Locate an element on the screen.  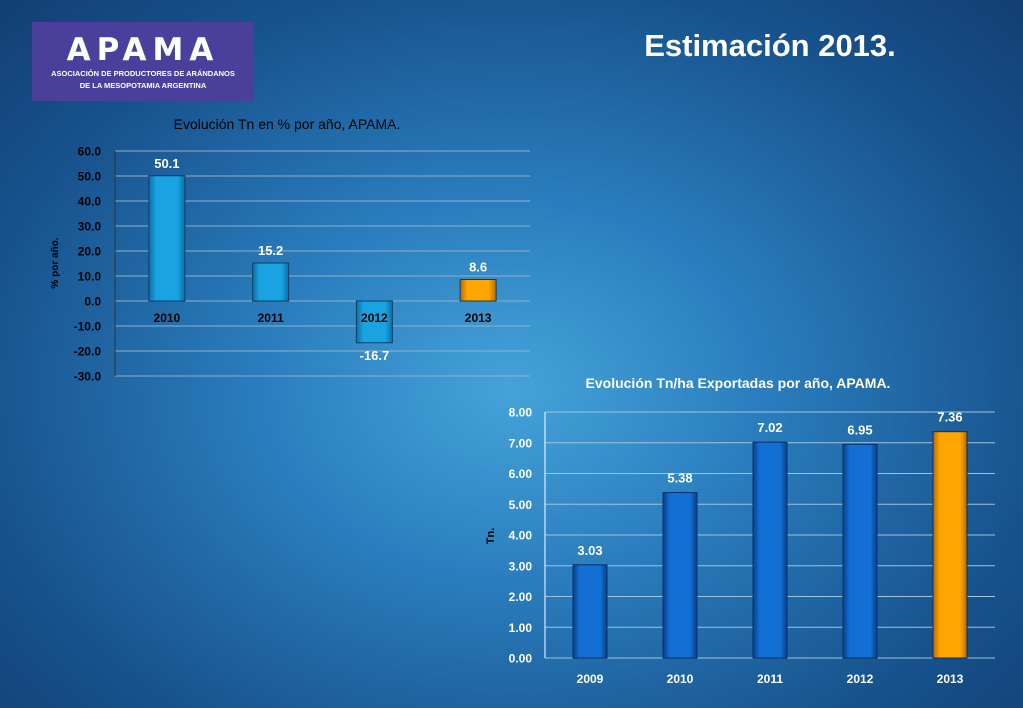
chart2-y-tick-label: 4.00 is located at coordinates (521, 536).